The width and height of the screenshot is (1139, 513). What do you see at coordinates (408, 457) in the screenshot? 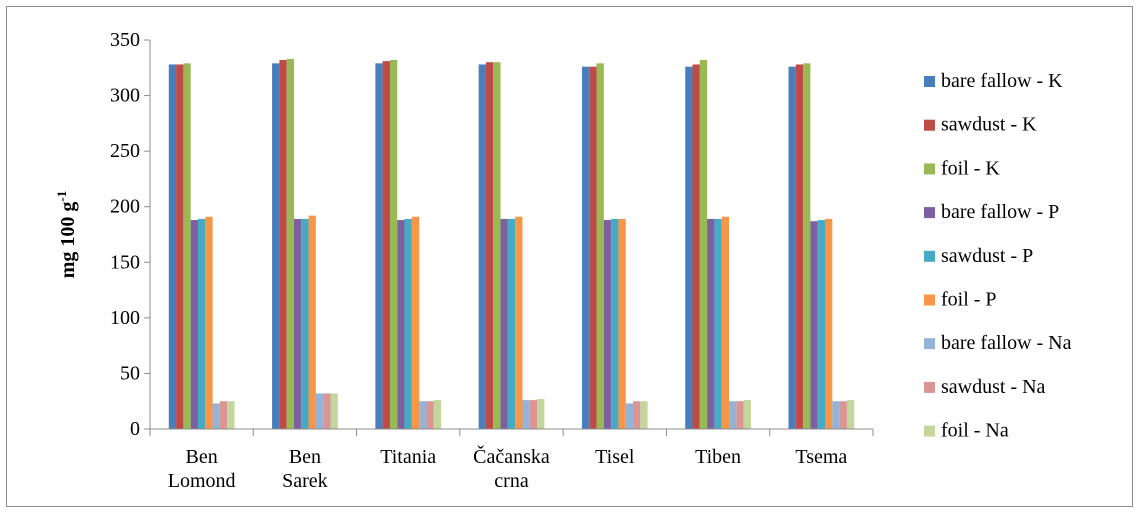
I see `x-tick-label: Titania` at bounding box center [408, 457].